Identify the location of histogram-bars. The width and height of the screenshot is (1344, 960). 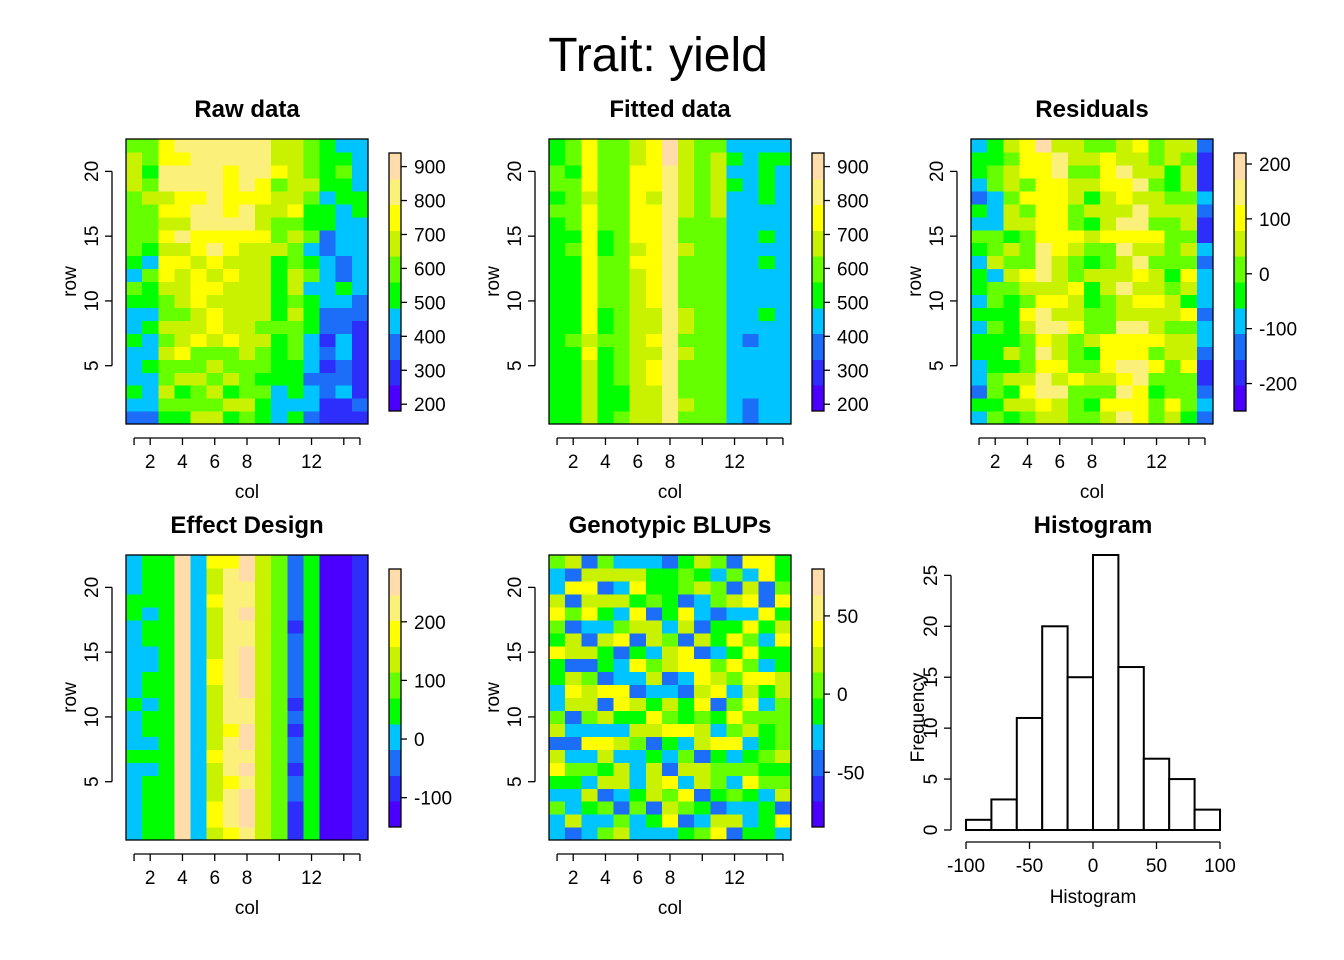
(1093, 693).